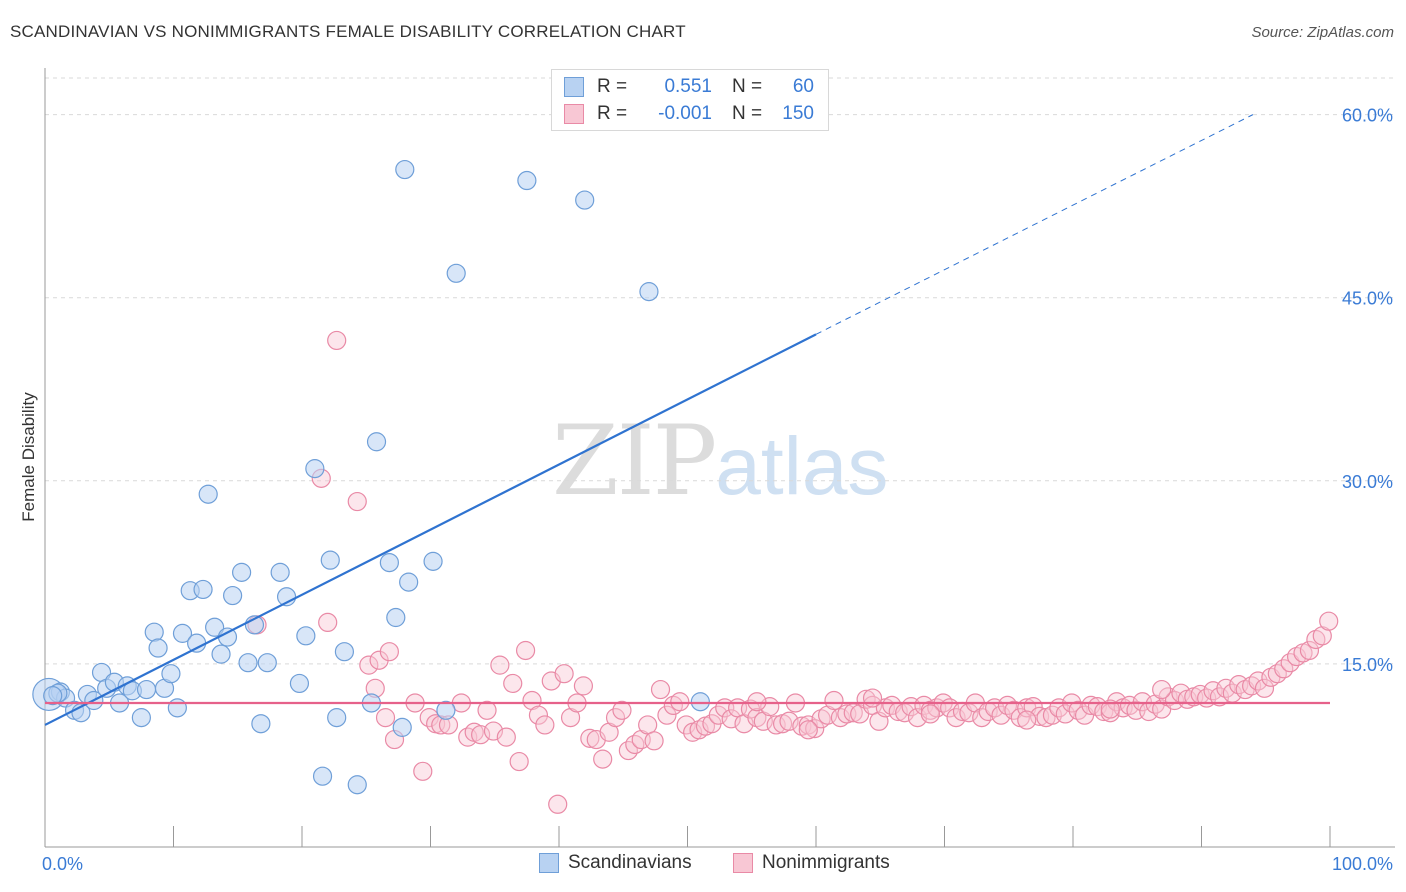 The image size is (1406, 892). Describe the element at coordinates (630, 862) in the screenshot. I see `legend-label-scandinavians: Scandinavians` at that location.